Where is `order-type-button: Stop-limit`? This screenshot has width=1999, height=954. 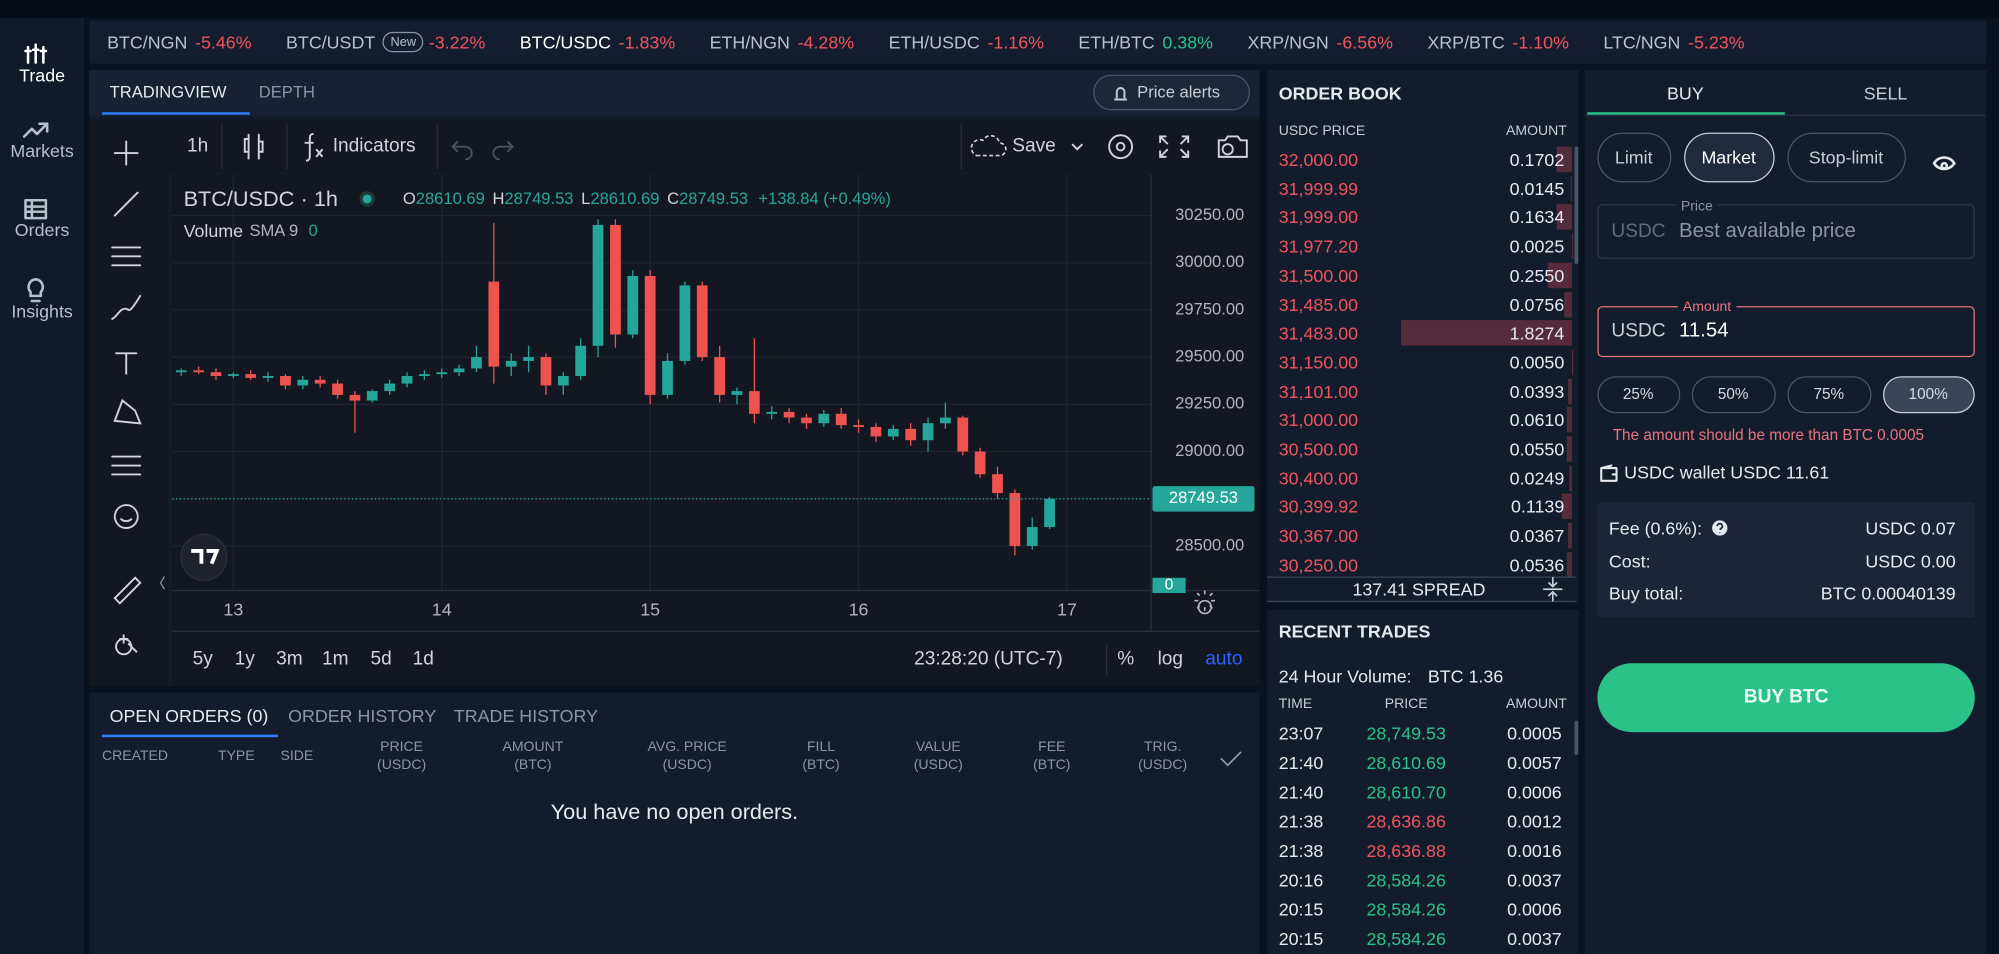 order-type-button: Stop-limit is located at coordinates (1846, 157).